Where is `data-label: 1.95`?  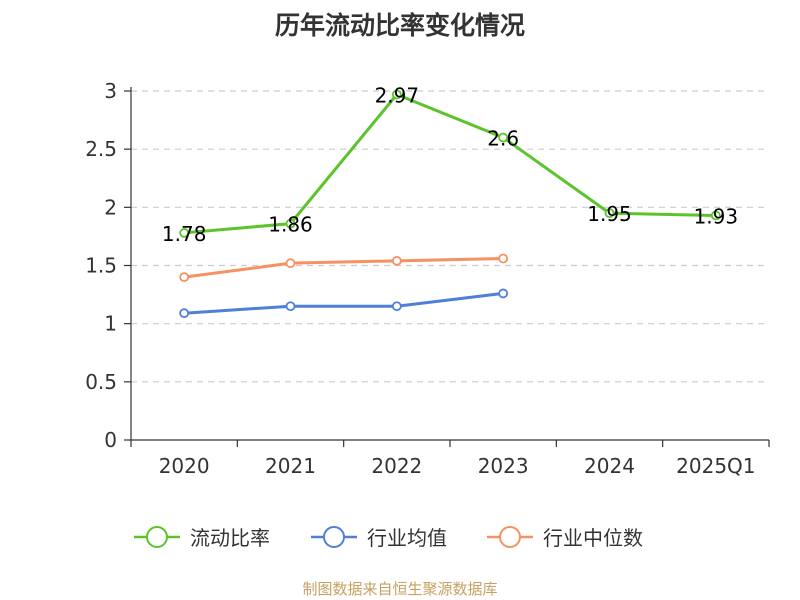 data-label: 1.95 is located at coordinates (609, 214).